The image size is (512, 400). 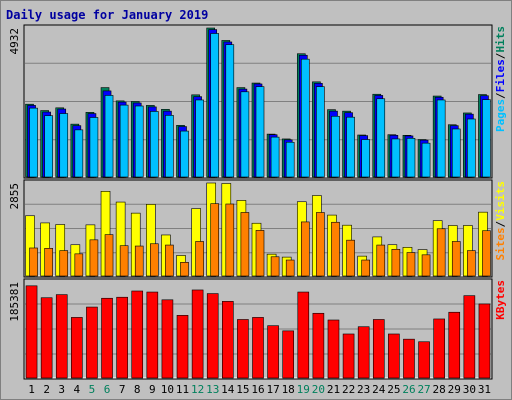 What do you see at coordinates (393, 389) in the screenshot?
I see `x-tick-day-25: 25` at bounding box center [393, 389].